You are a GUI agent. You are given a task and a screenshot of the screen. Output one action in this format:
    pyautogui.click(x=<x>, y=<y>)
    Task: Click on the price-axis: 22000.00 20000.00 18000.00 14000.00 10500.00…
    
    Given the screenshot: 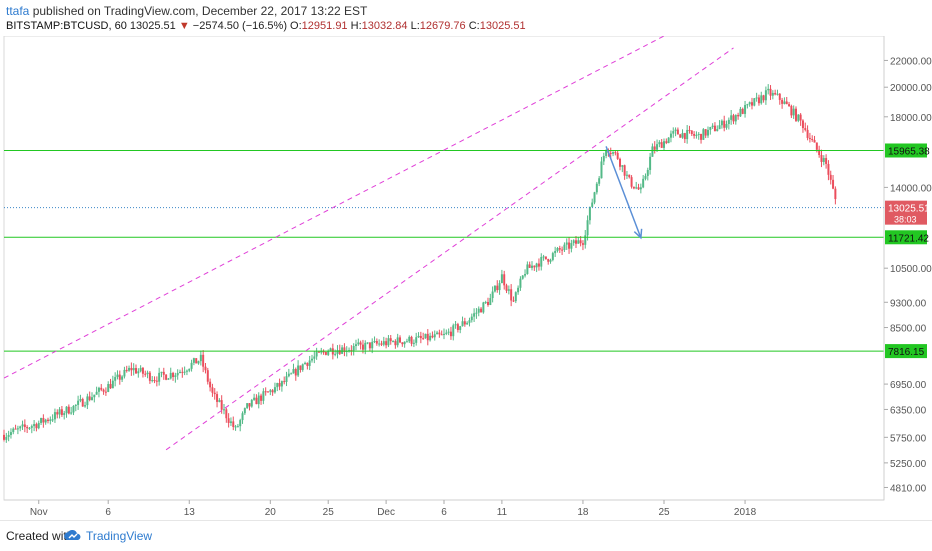 What is the action you would take?
    pyautogui.click(x=907, y=268)
    